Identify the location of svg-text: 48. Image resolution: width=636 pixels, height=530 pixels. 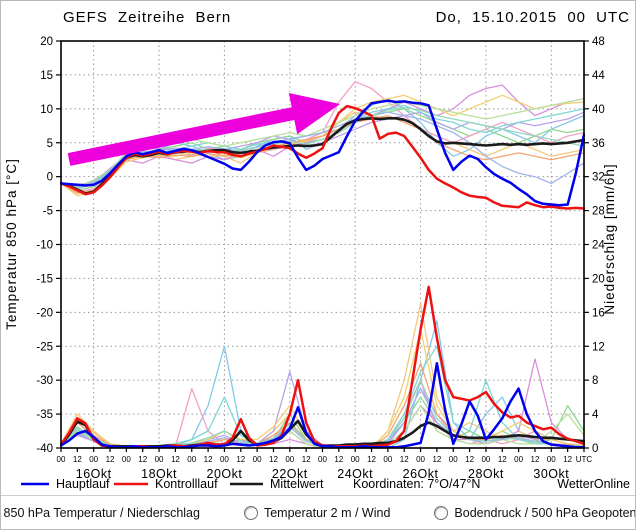
(598, 42).